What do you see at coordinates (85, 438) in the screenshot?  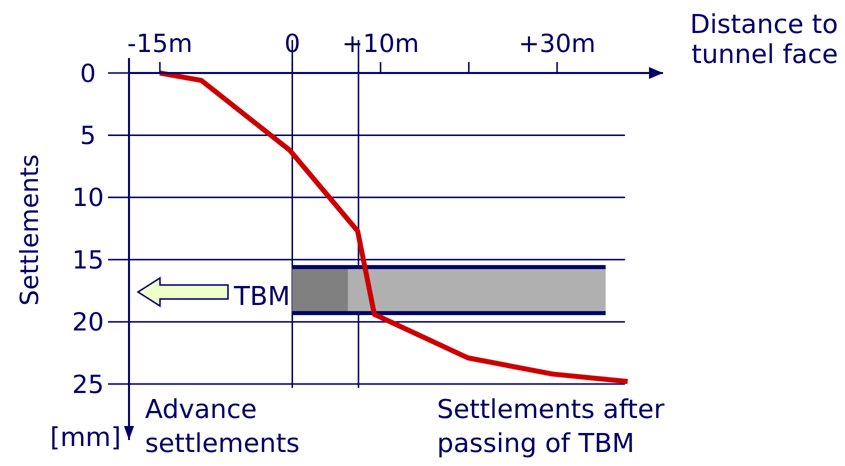 I see `text: [mm]` at bounding box center [85, 438].